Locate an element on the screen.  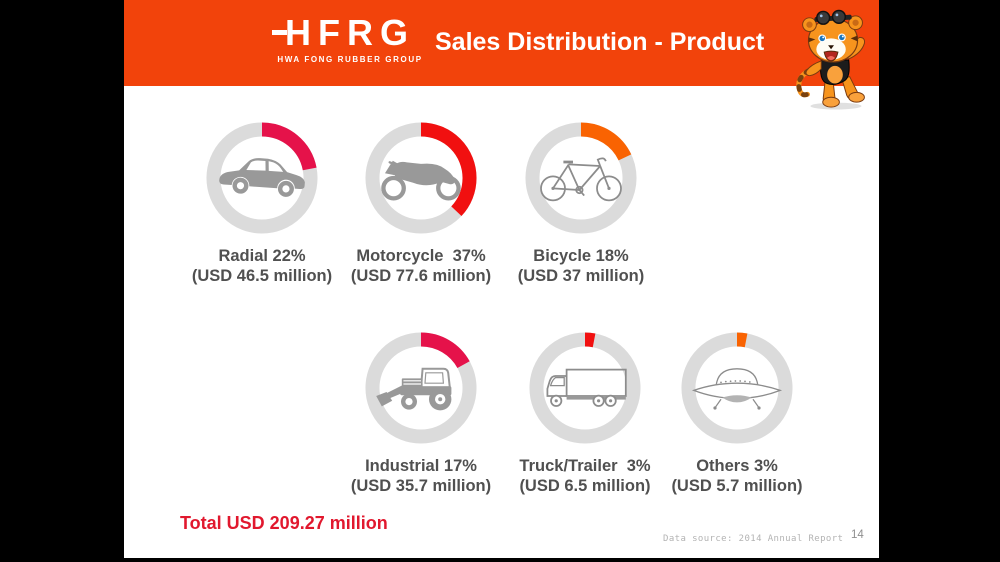
caption-radial-label: Radial 22% is located at coordinates (262, 256).